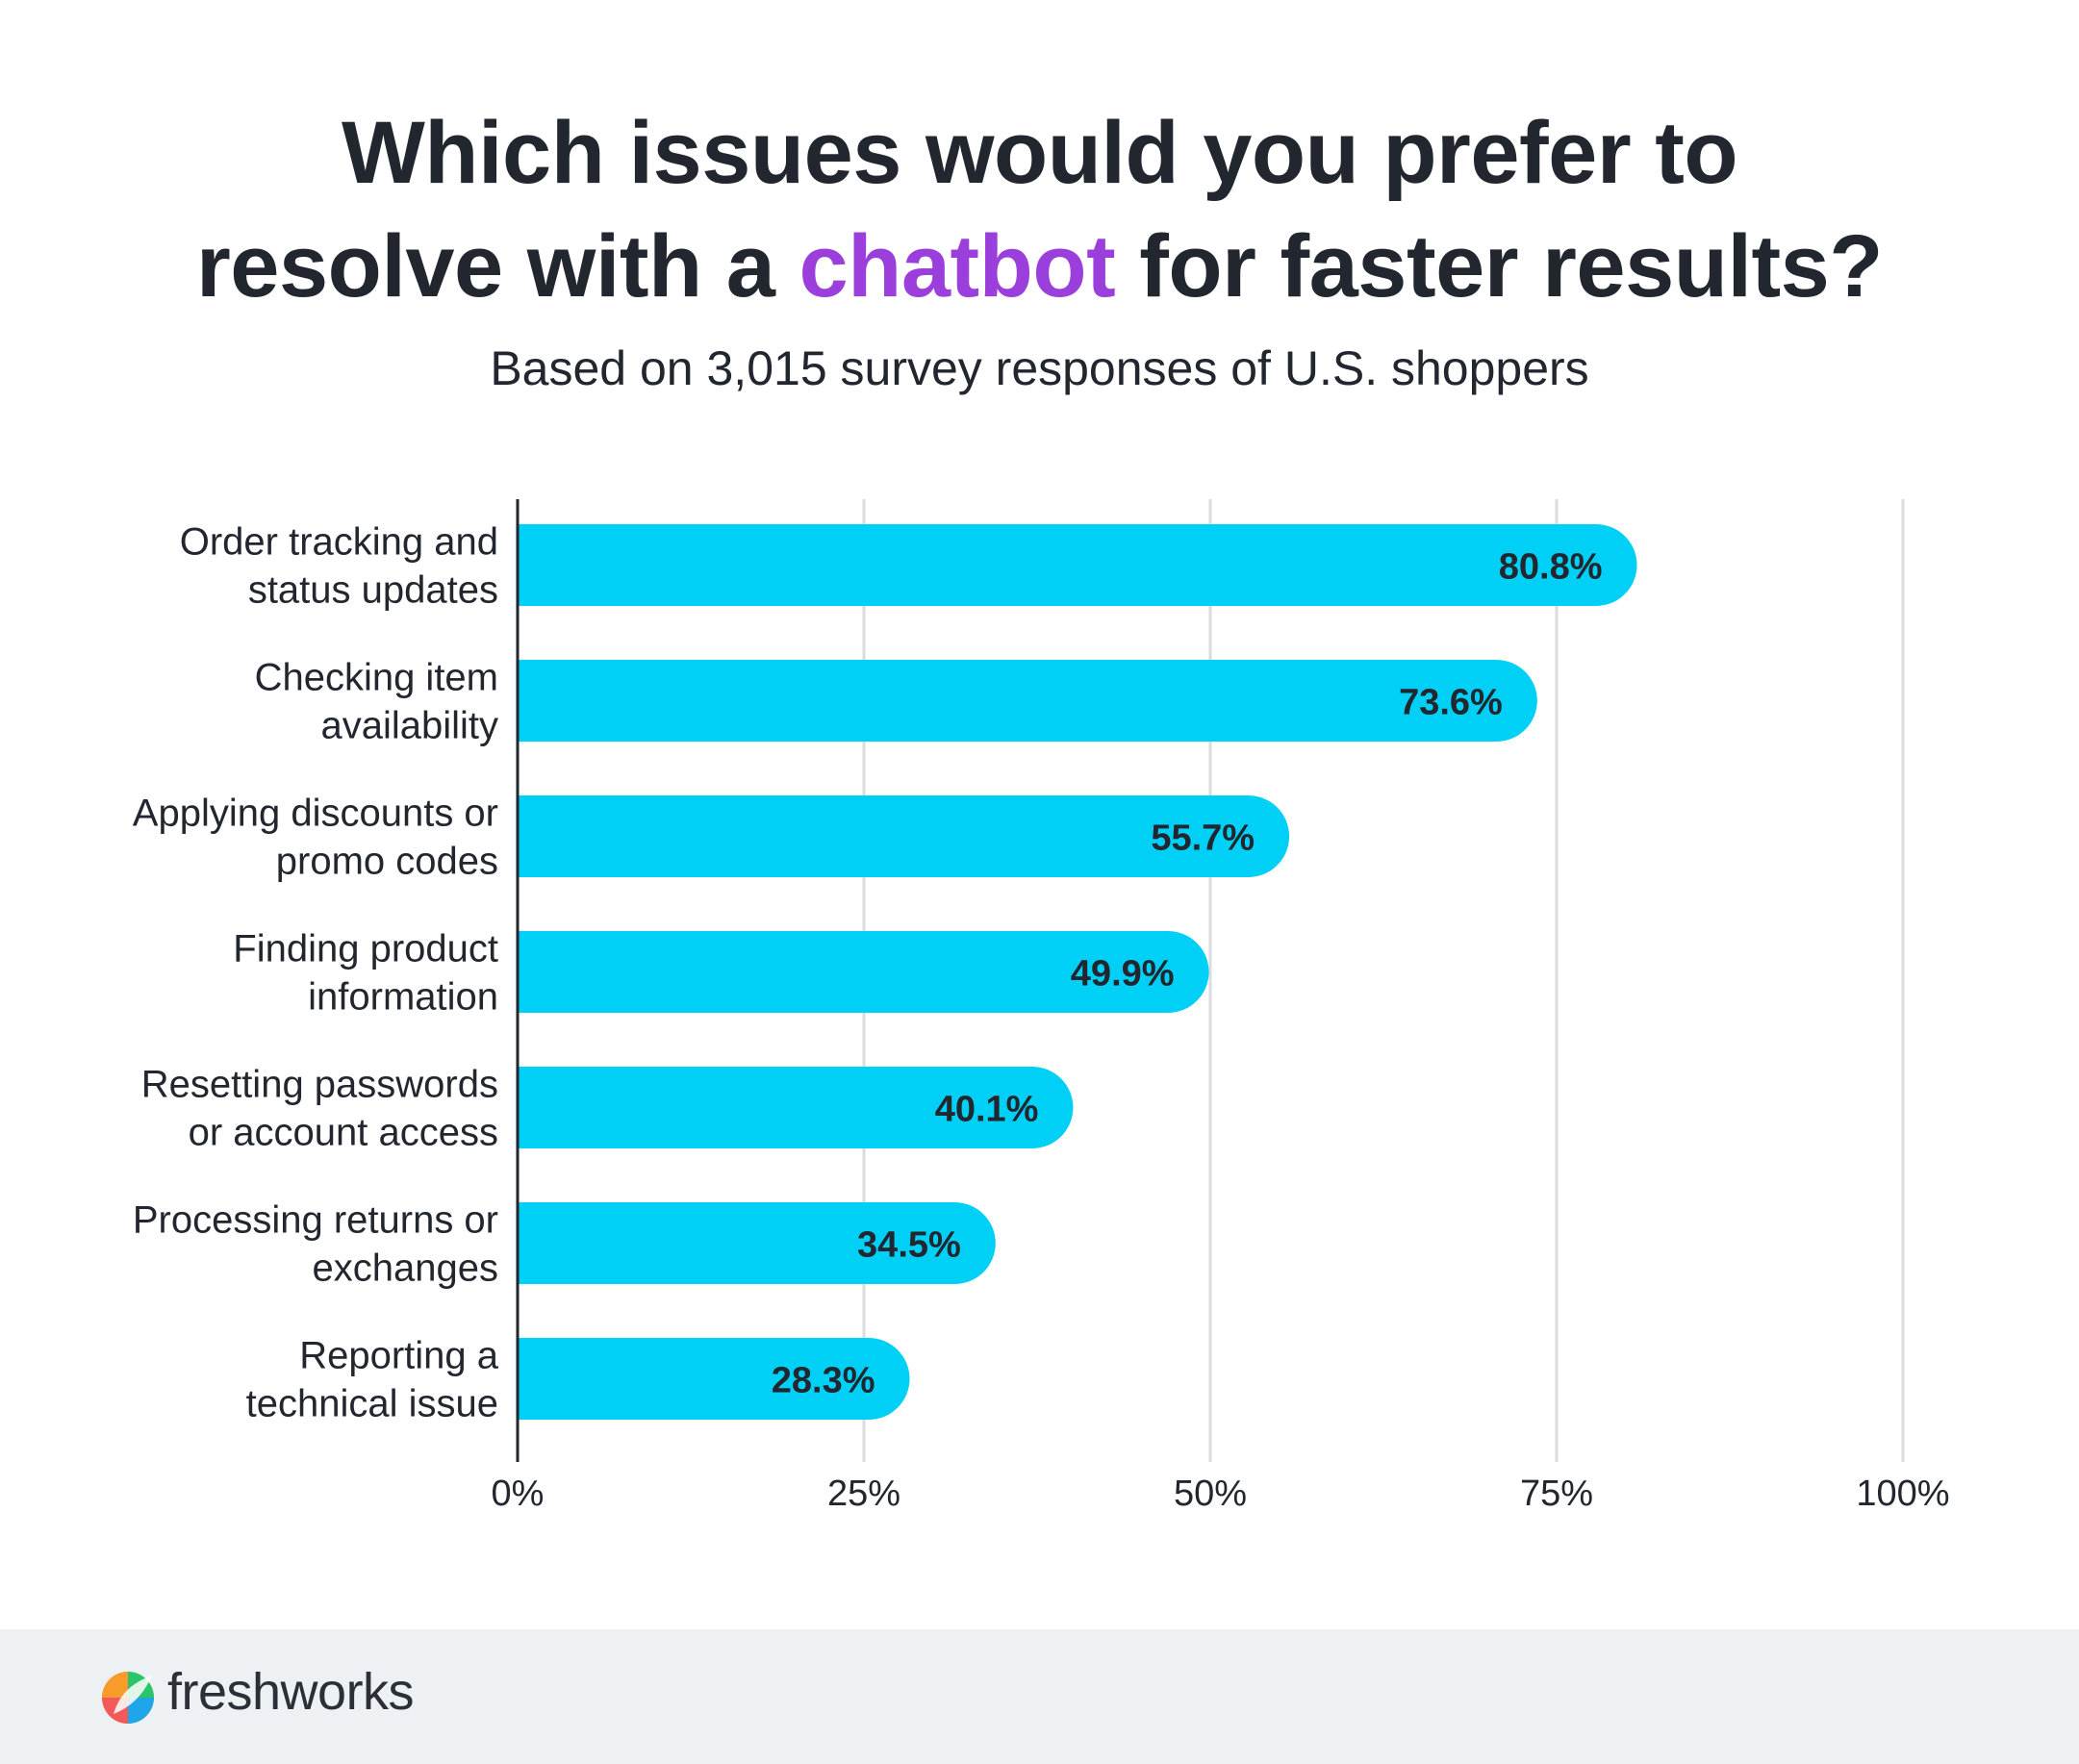 The width and height of the screenshot is (2079, 1764). I want to click on category-label: Finding product, so click(365, 949).